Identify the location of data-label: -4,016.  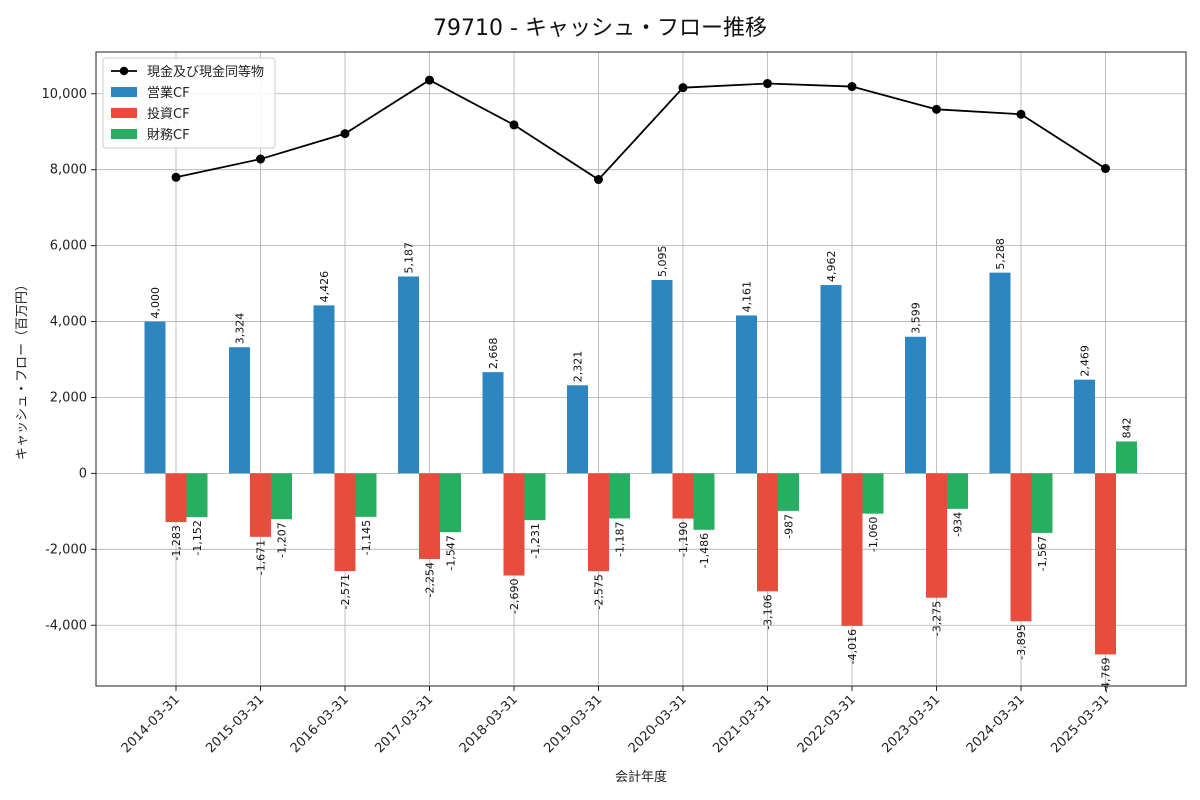
(852, 646).